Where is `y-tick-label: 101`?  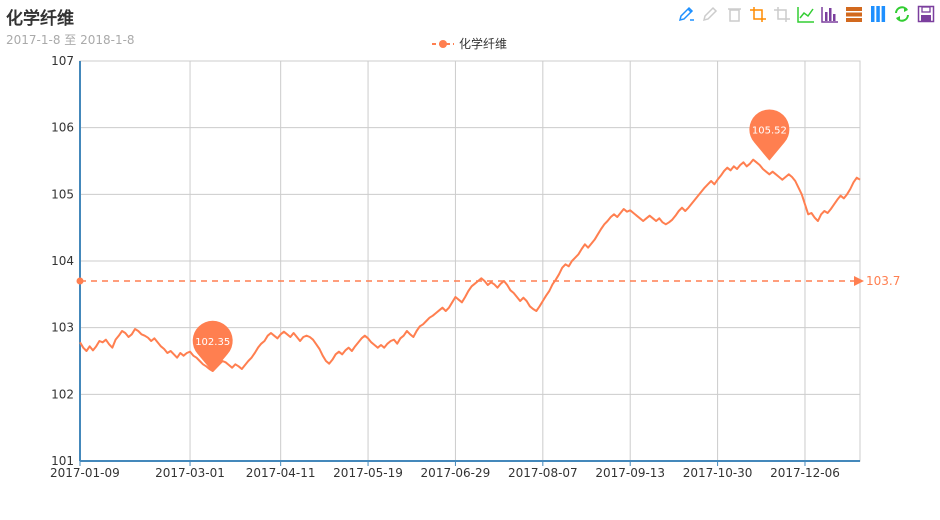 y-tick-label: 101 is located at coordinates (62, 461).